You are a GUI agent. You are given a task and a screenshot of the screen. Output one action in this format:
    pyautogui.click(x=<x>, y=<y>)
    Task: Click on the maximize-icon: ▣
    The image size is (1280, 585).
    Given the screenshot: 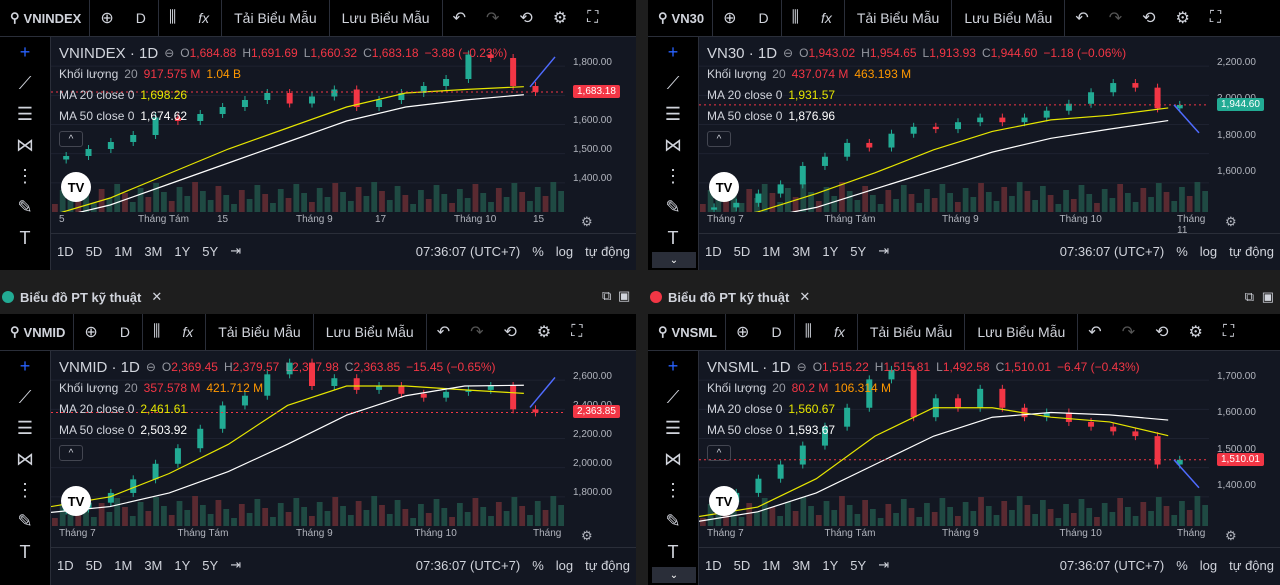 What is the action you would take?
    pyautogui.click(x=624, y=295)
    